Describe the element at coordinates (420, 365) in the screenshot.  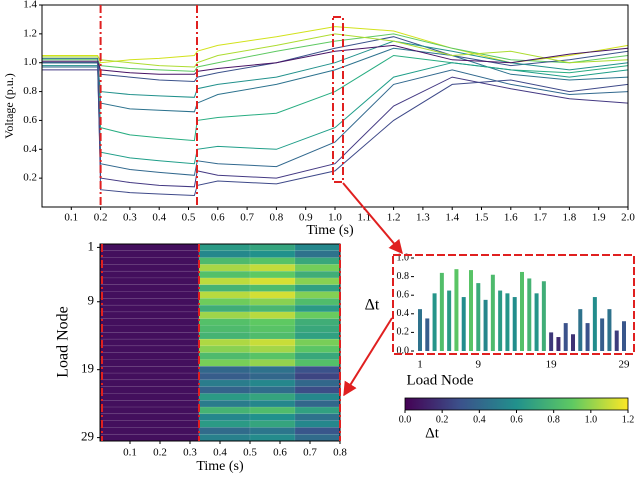
I see `x-tick-label: 1` at that location.